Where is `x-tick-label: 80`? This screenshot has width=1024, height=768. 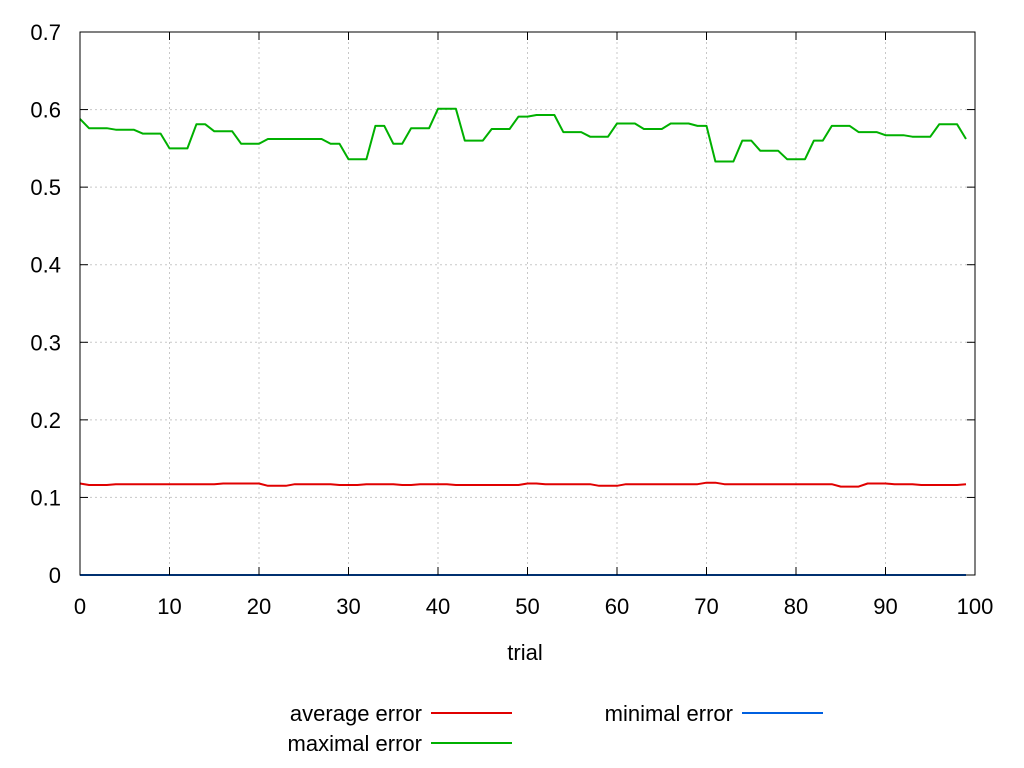
x-tick-label: 80 is located at coordinates (796, 606).